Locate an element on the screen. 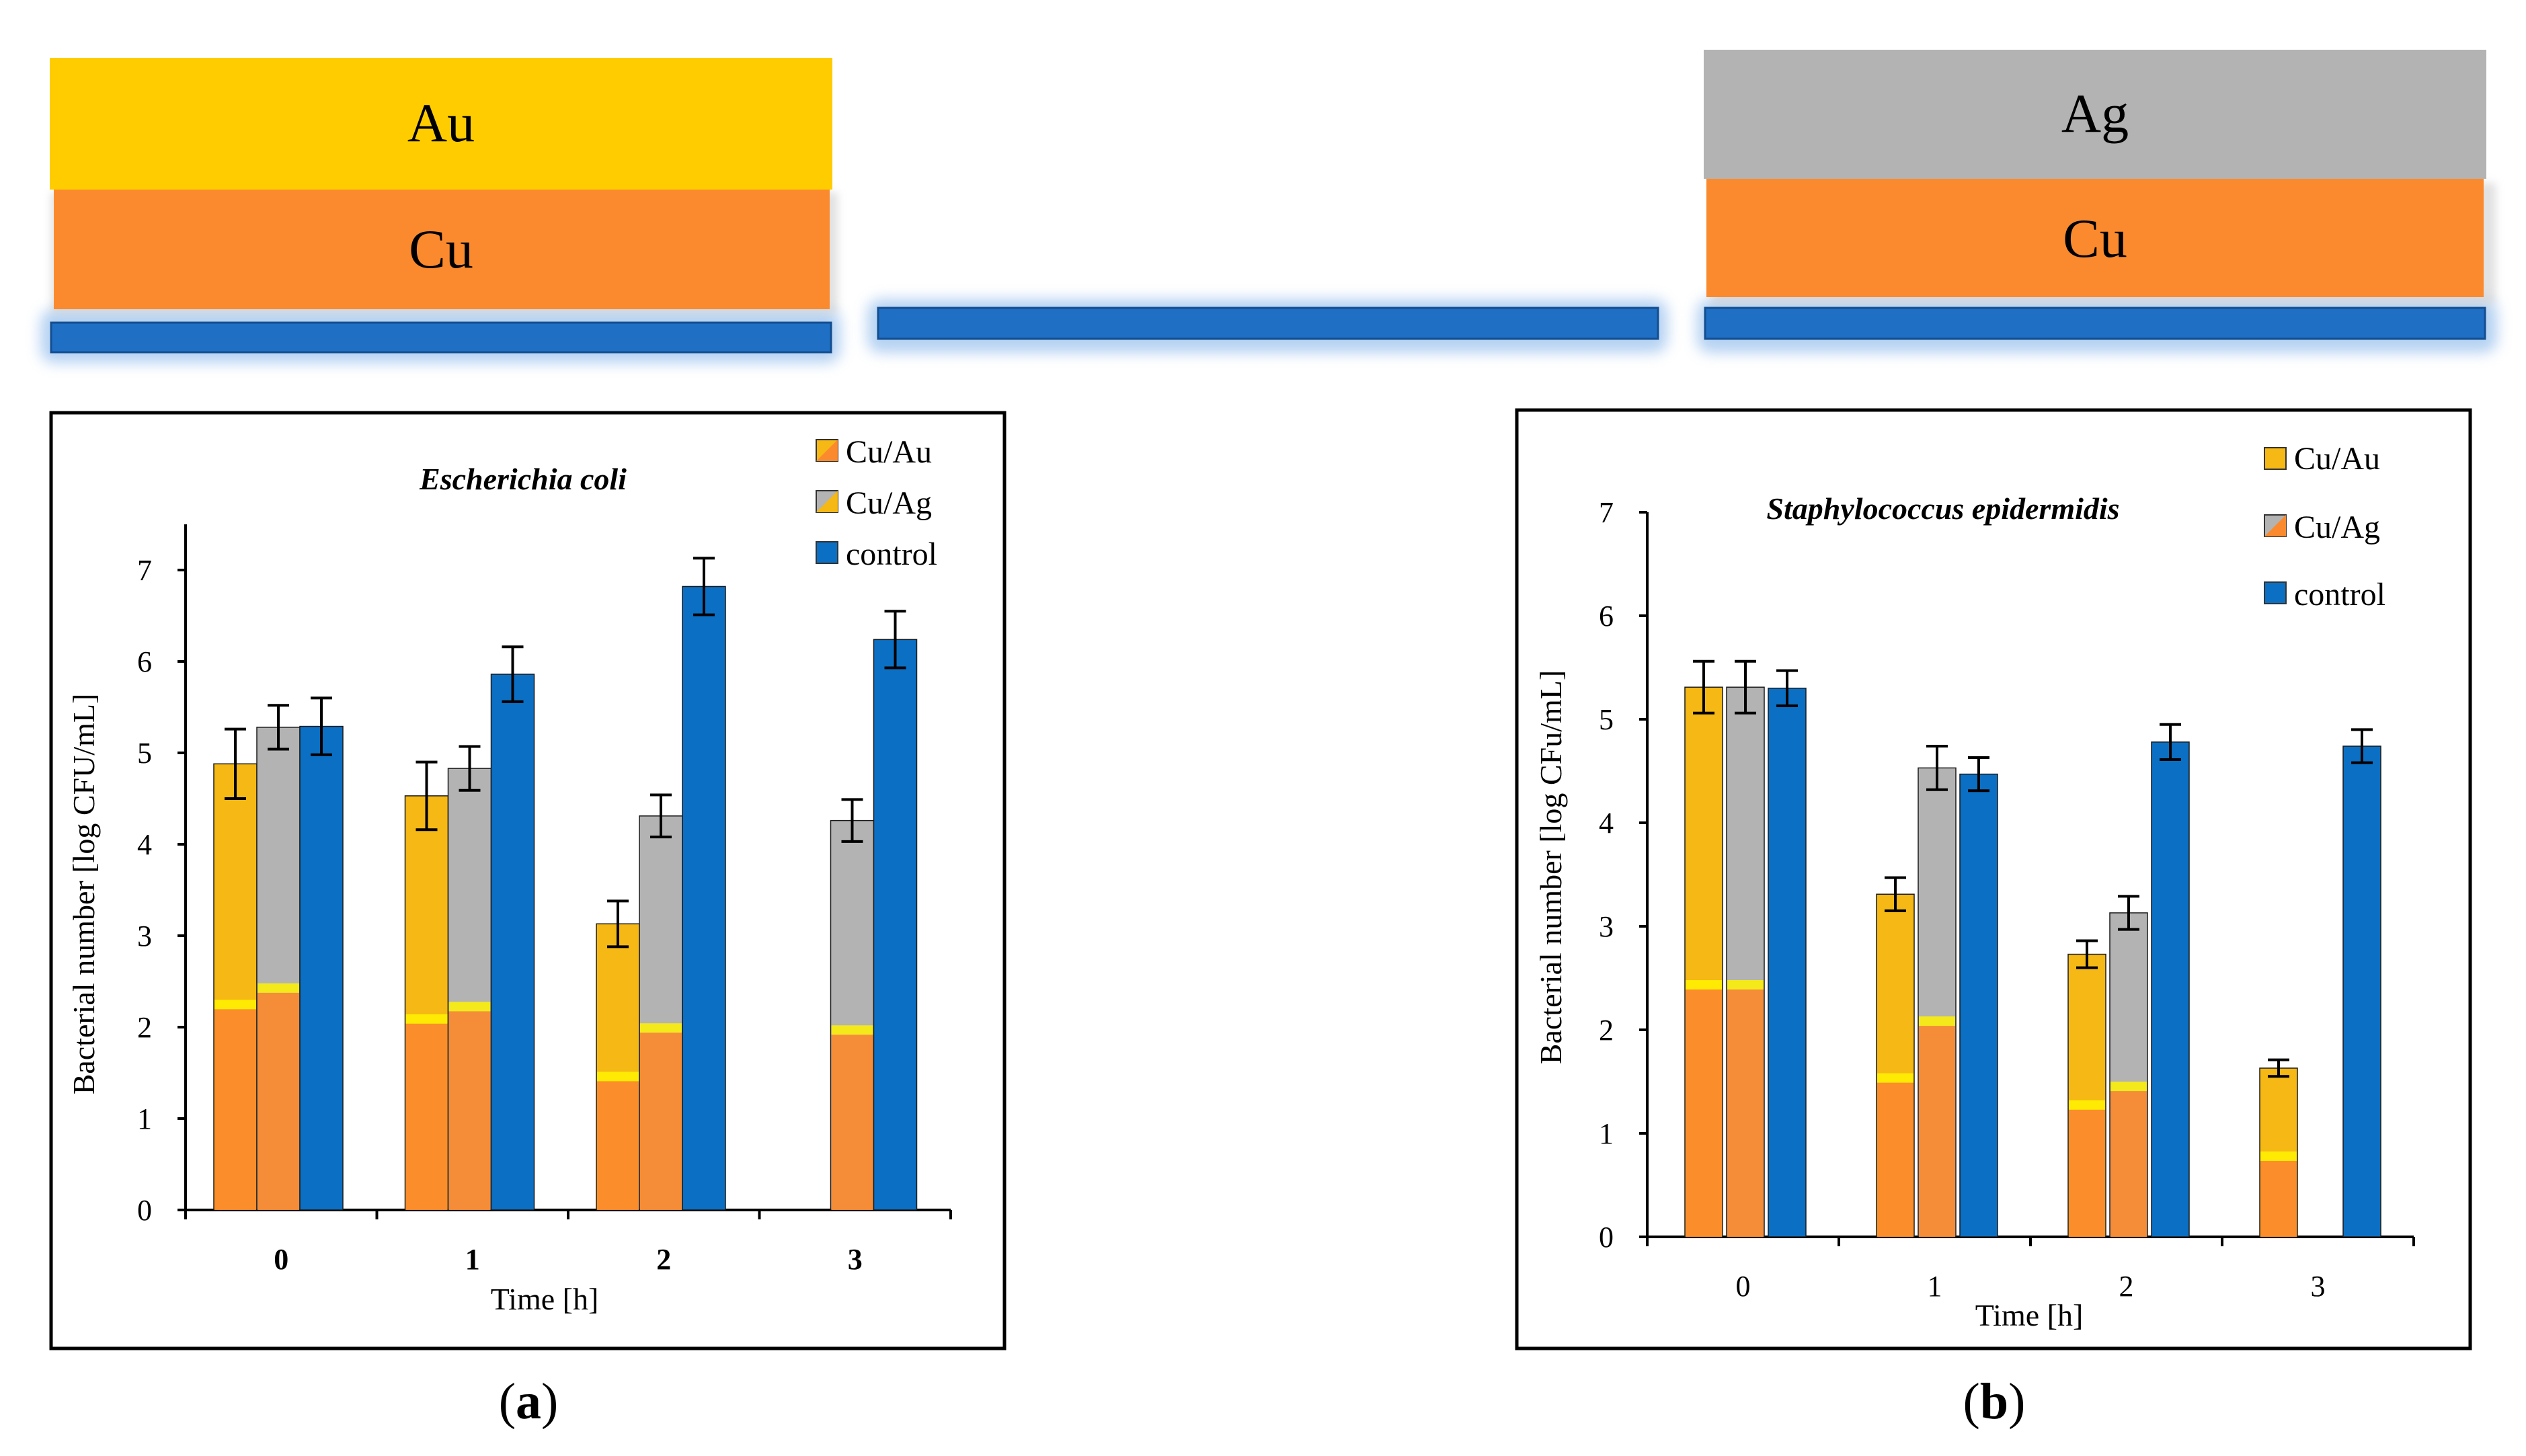 This screenshot has height=1456, width=2526. middle-substrate-group is located at coordinates (1267, 326).